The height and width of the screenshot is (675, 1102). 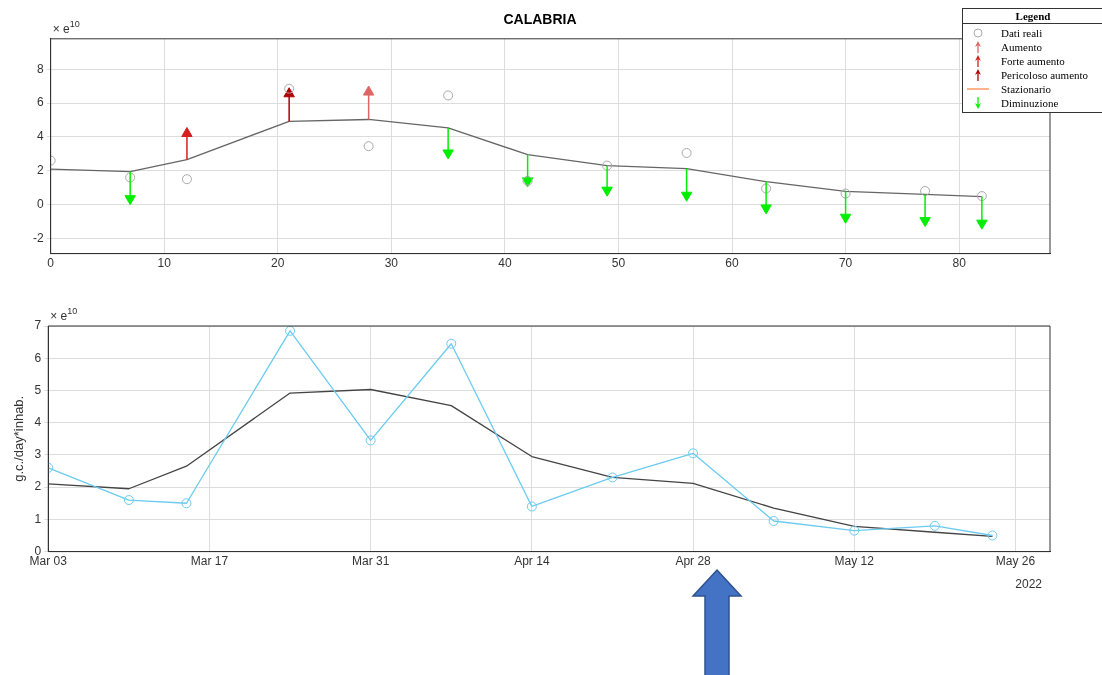 What do you see at coordinates (1045, 75) in the screenshot?
I see `legend-label: Pericoloso aumento` at bounding box center [1045, 75].